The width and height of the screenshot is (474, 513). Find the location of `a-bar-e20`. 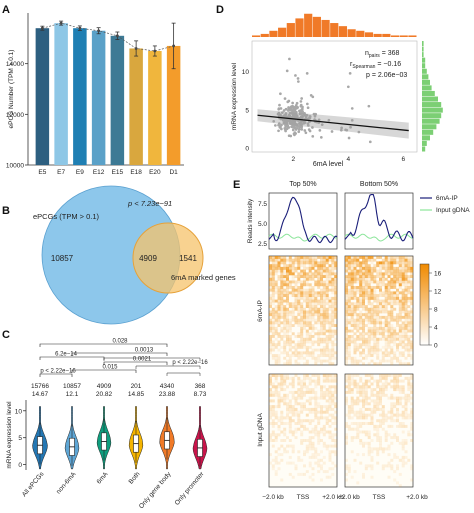

a-bar-e20 is located at coordinates (155, 108).